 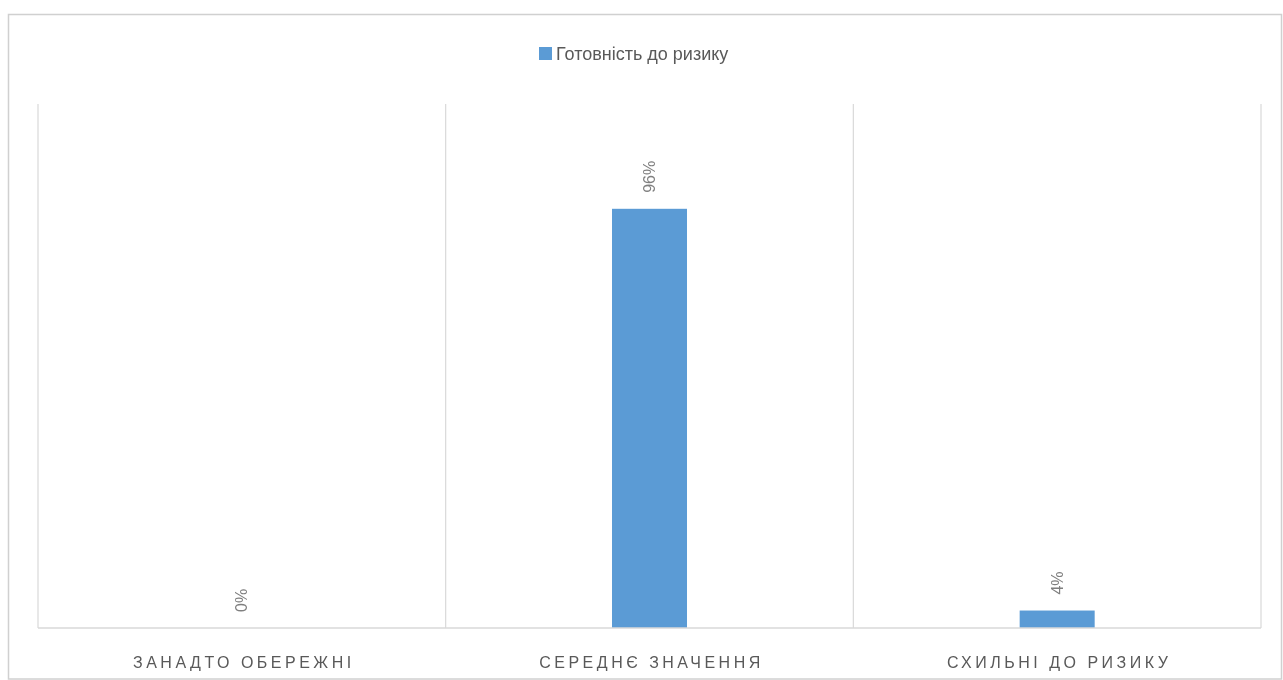 I want to click on data-label: 96%, so click(x=649, y=176).